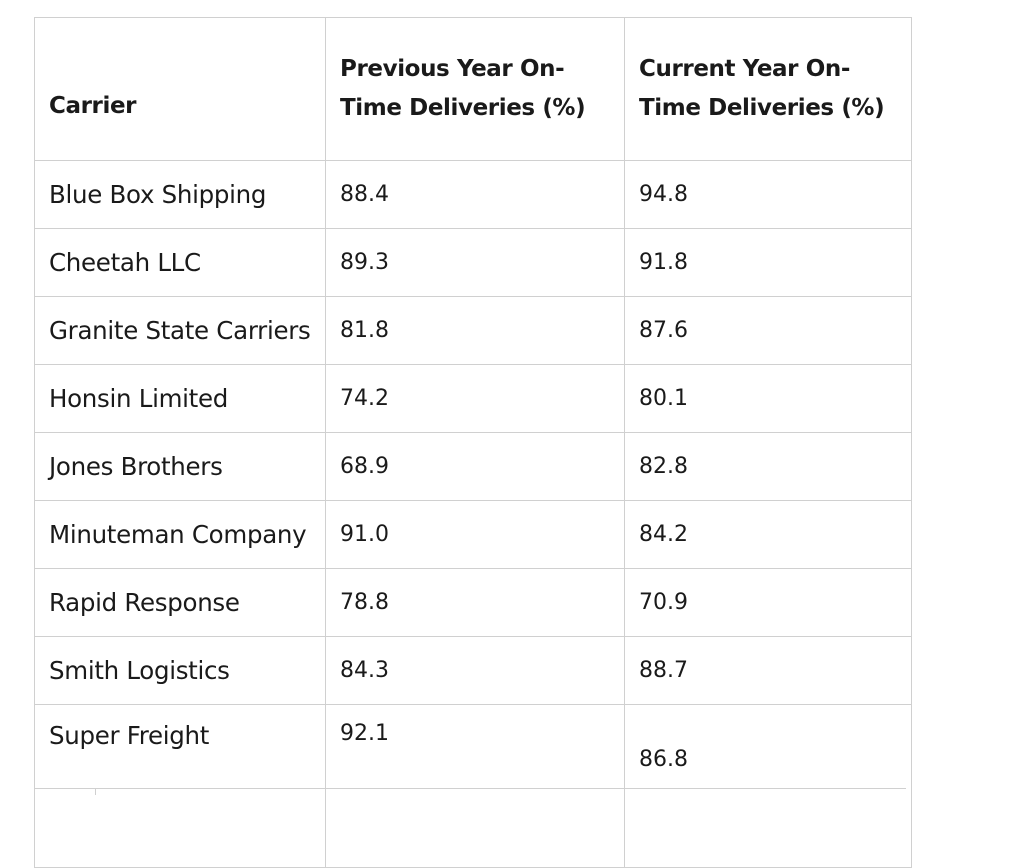 This screenshot has width=1024, height=868. Describe the element at coordinates (768, 194) in the screenshot. I see `current-year-cell: 94.8` at that location.